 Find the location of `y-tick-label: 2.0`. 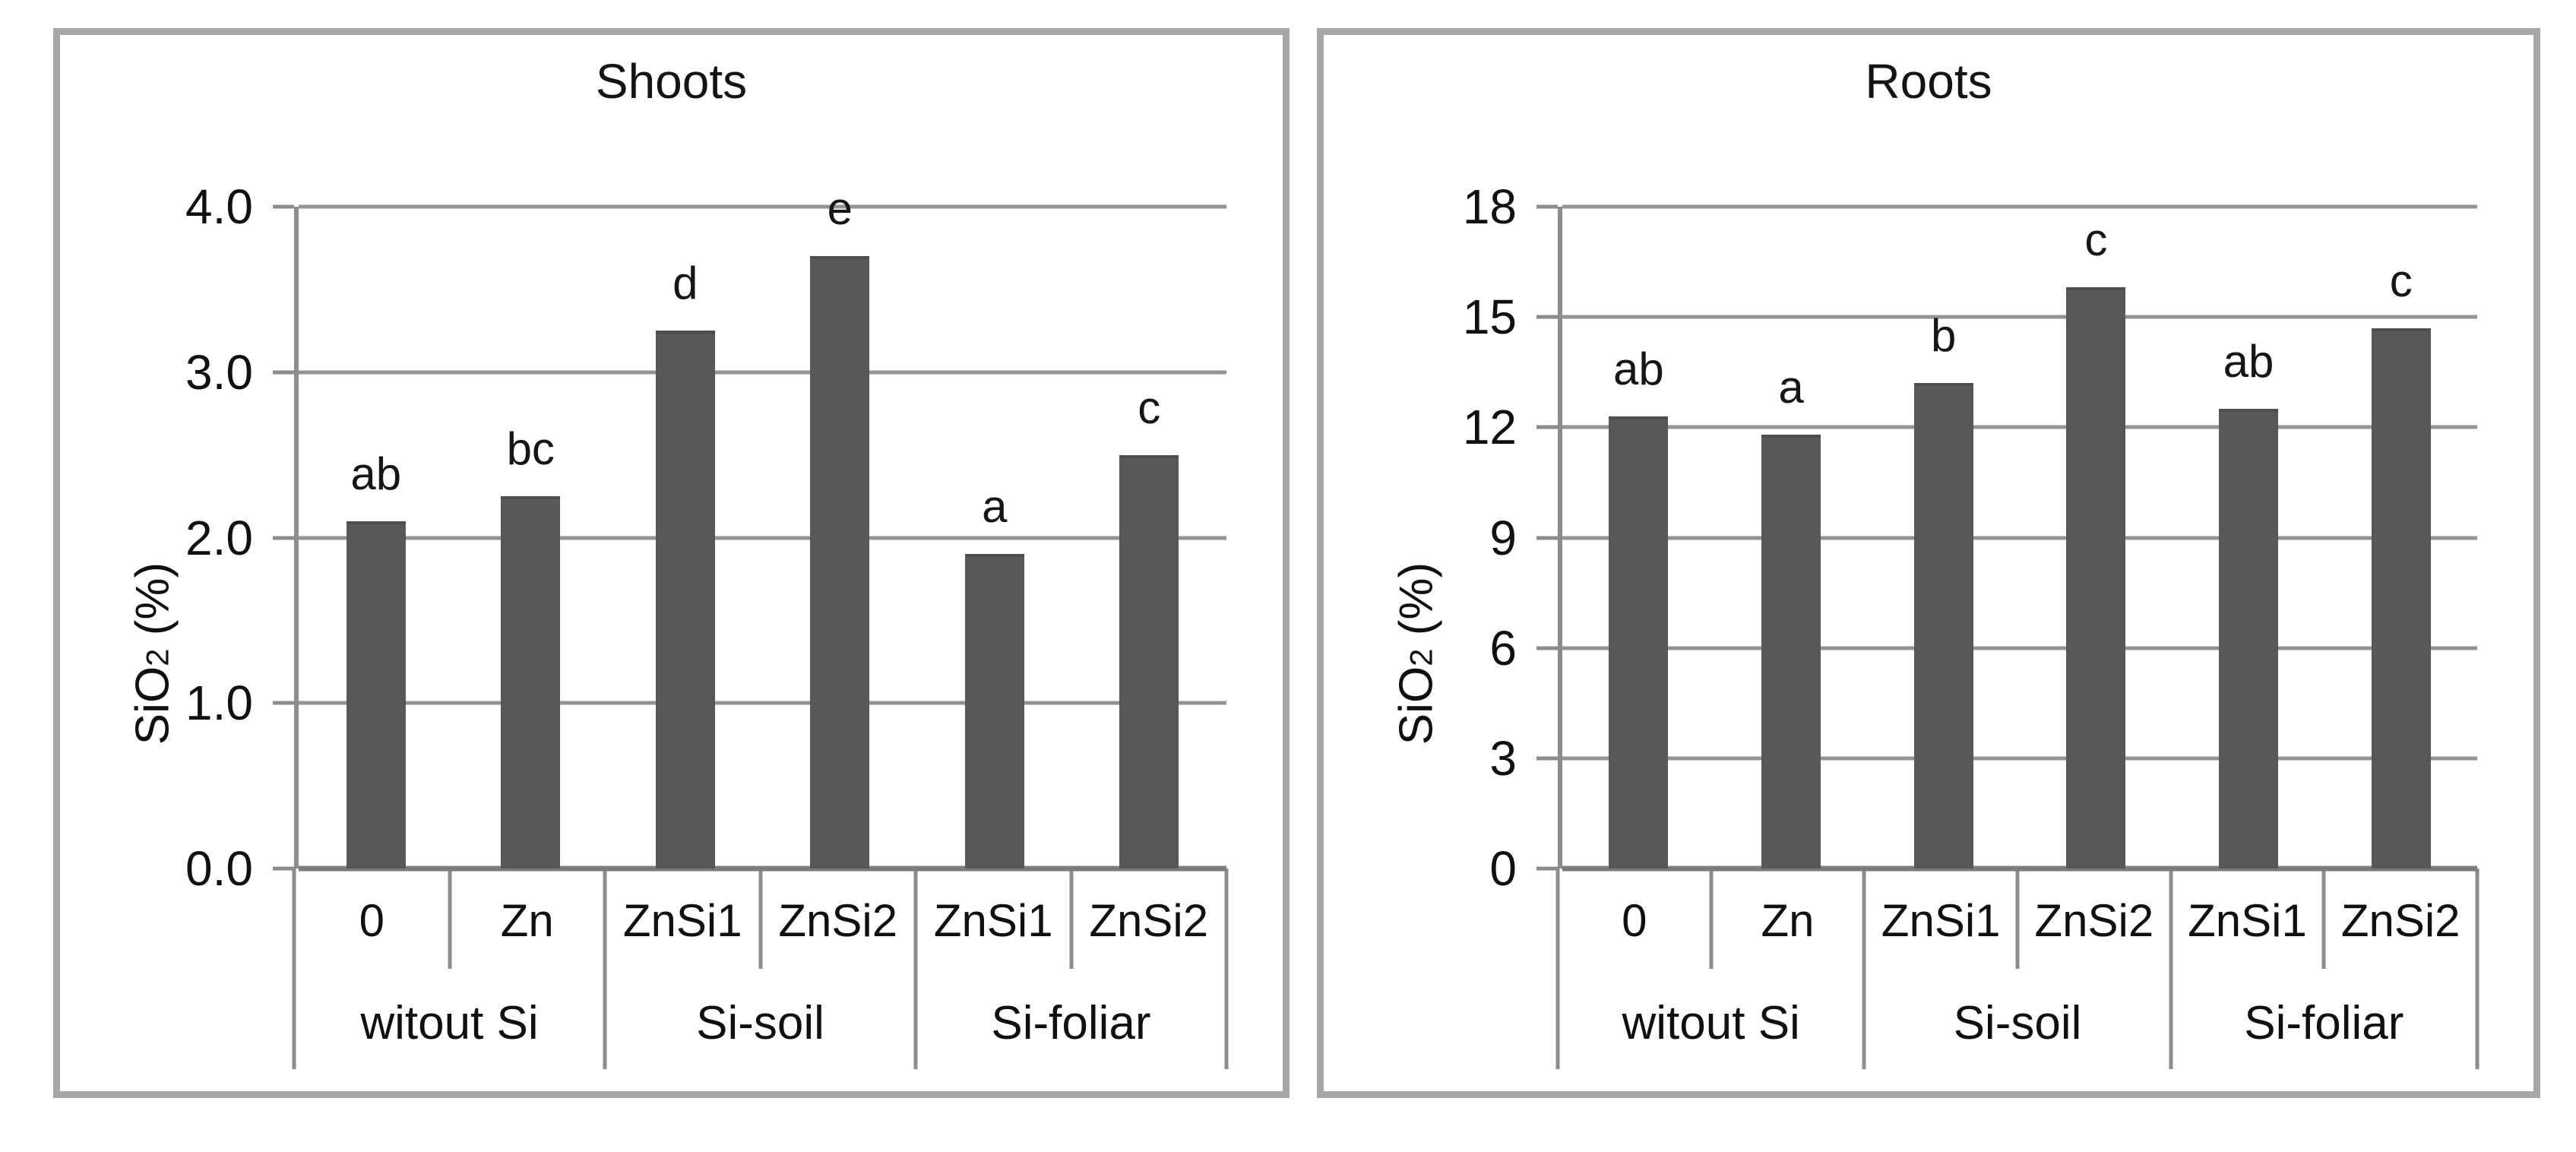

y-tick-label: 2.0 is located at coordinates (219, 537).